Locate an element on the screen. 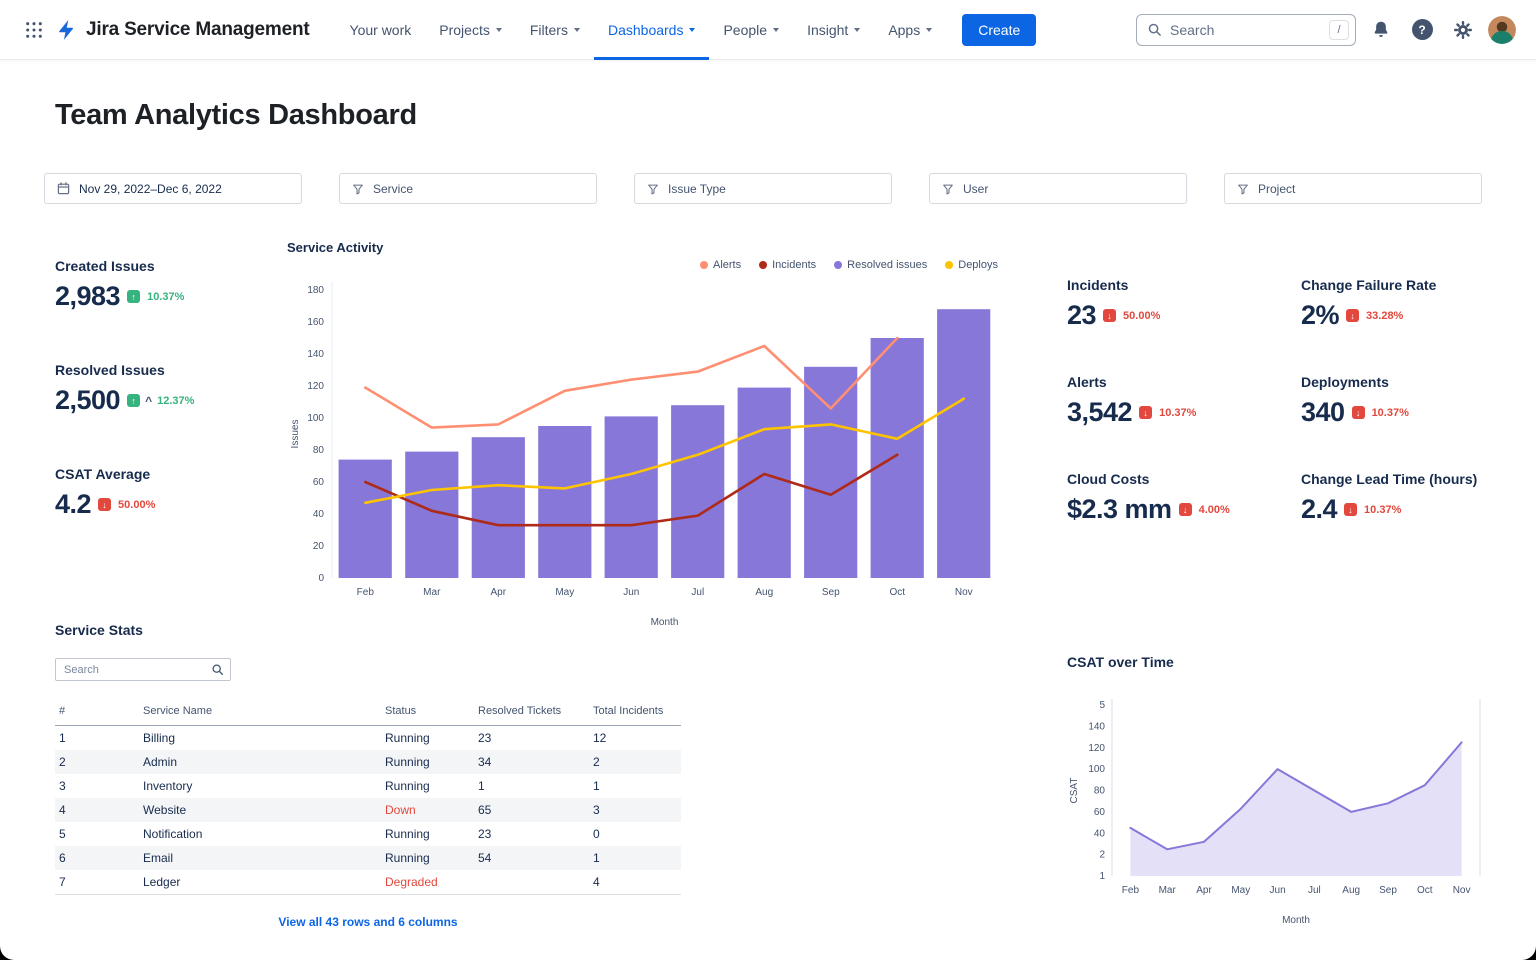 The height and width of the screenshot is (960, 1536). svg-text: 180 is located at coordinates (315, 290).